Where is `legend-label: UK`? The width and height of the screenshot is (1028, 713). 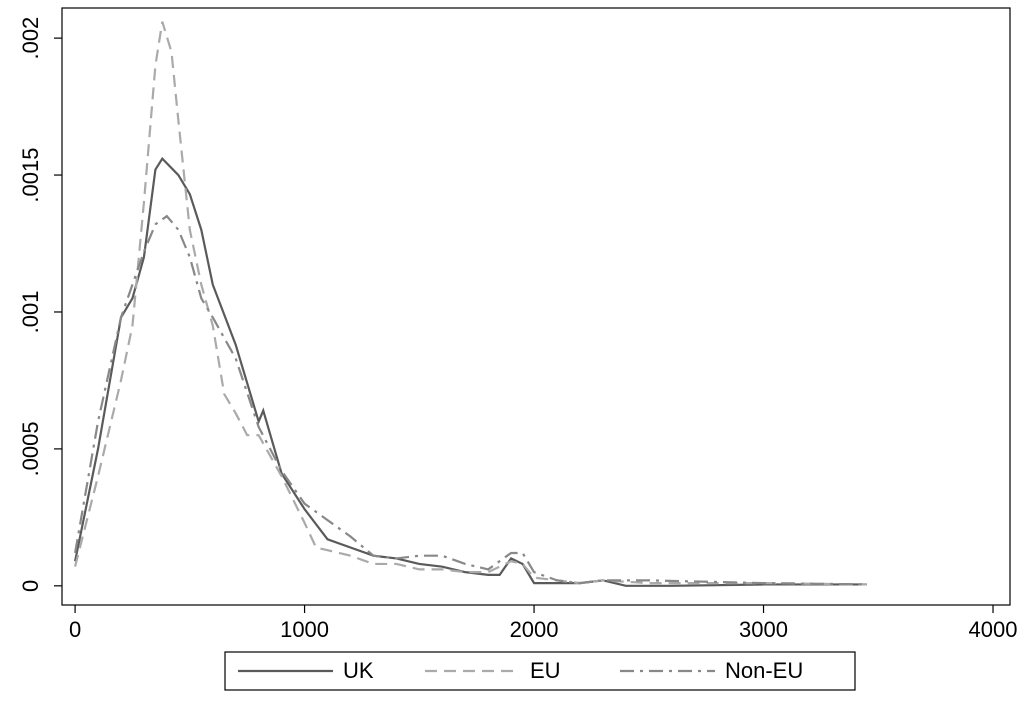
legend-label: UK is located at coordinates (358, 670).